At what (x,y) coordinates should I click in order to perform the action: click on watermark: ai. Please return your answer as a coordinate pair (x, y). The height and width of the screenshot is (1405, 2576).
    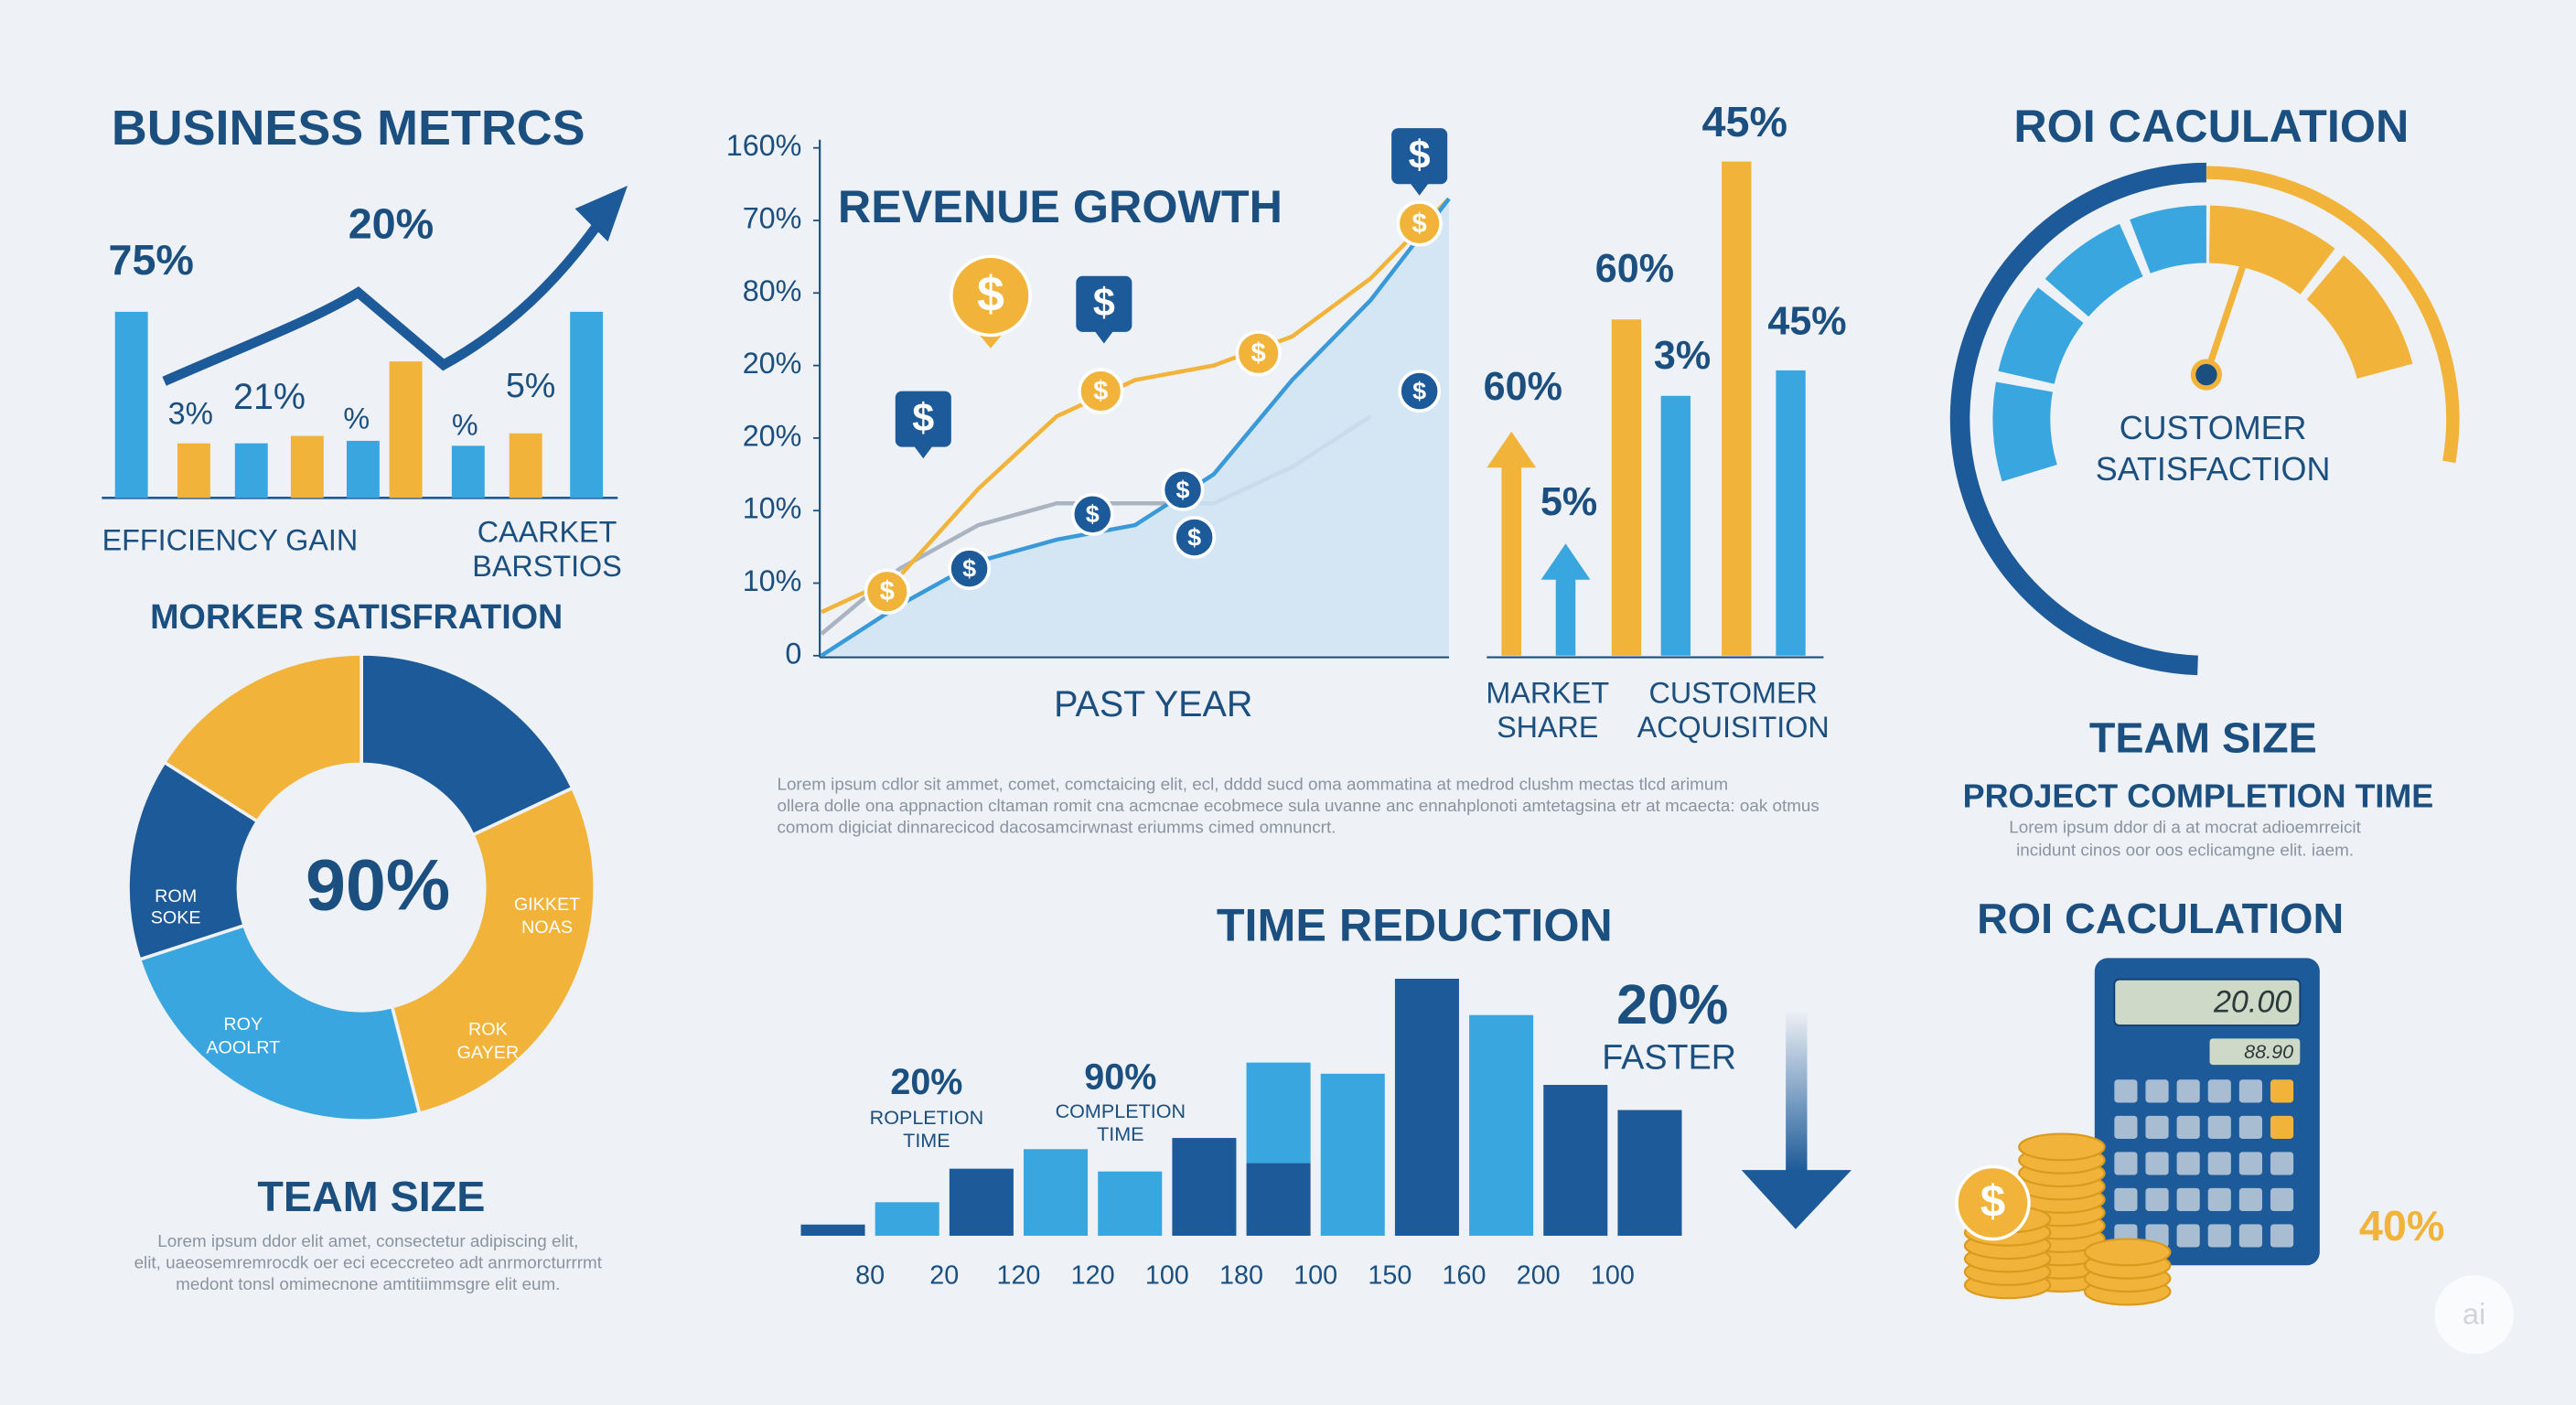
    Looking at the image, I should click on (2474, 1314).